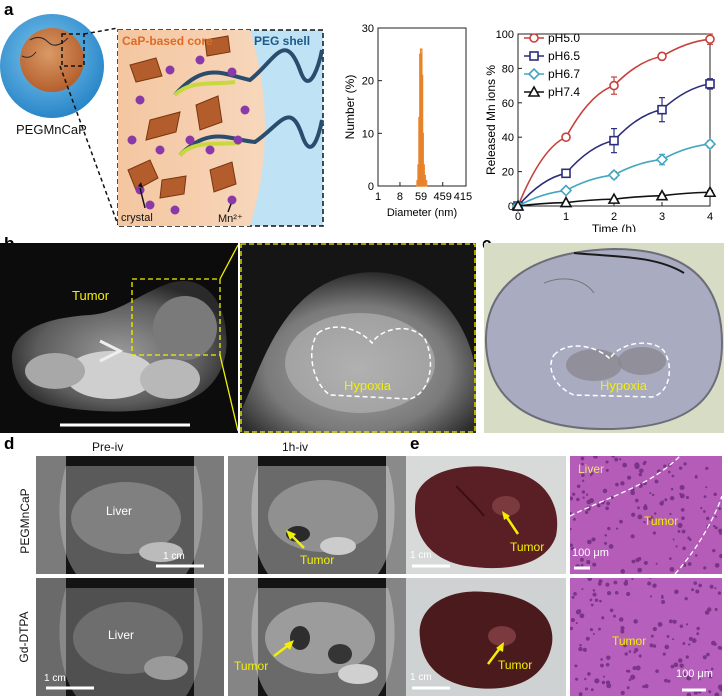  Describe the element at coordinates (119, 511) in the screenshot. I see `liver-label-d1: Liver` at that location.